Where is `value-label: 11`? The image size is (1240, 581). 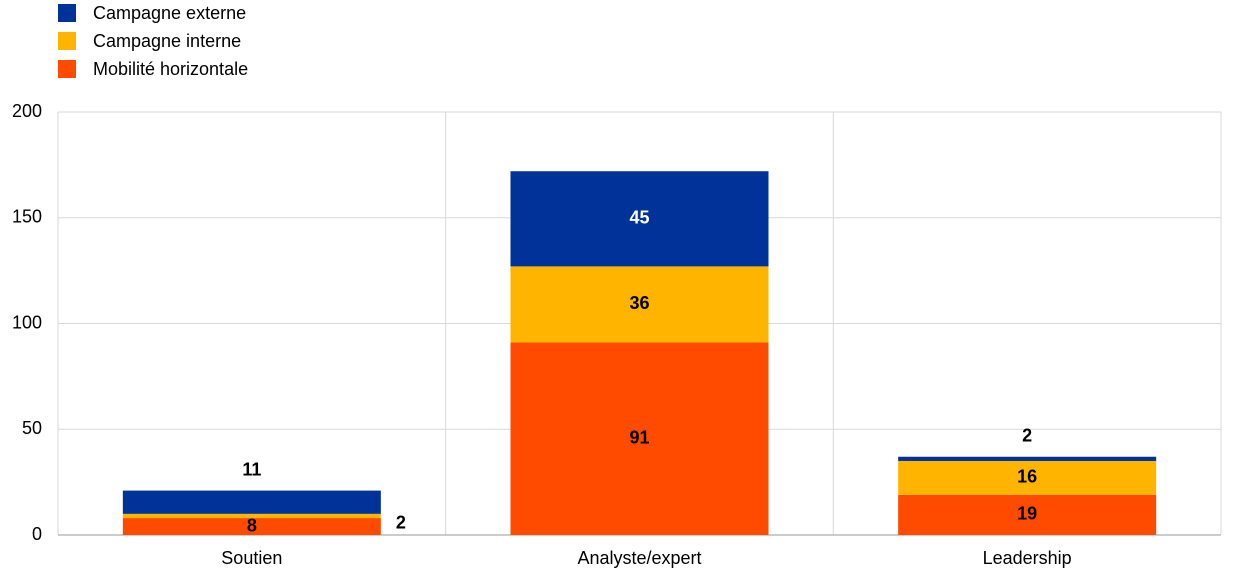
value-label: 11 is located at coordinates (251, 469).